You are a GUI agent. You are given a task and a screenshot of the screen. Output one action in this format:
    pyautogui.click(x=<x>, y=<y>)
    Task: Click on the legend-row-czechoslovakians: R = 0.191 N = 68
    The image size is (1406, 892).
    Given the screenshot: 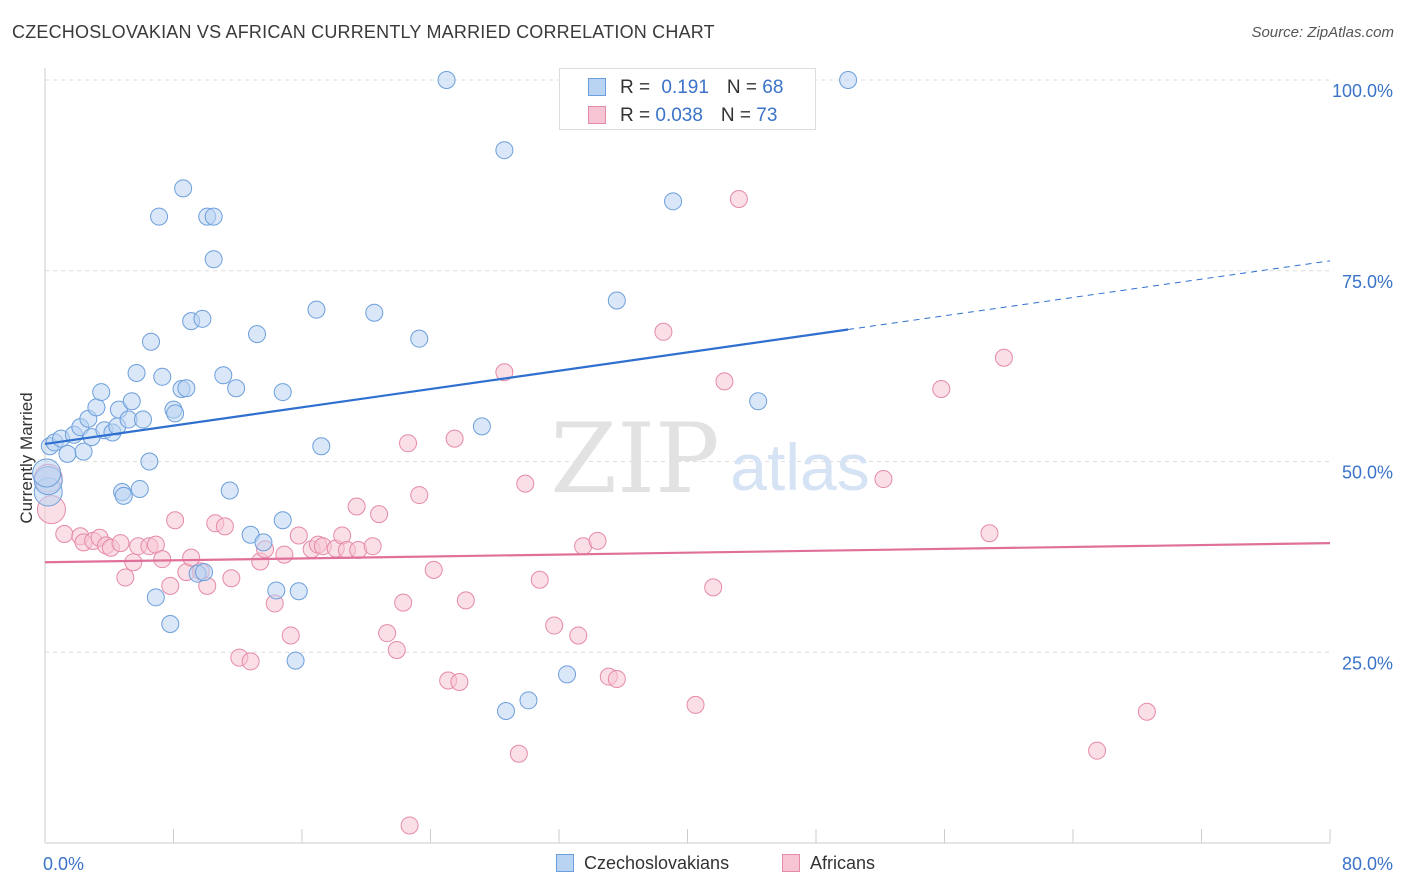 What is the action you would take?
    pyautogui.click(x=687, y=87)
    